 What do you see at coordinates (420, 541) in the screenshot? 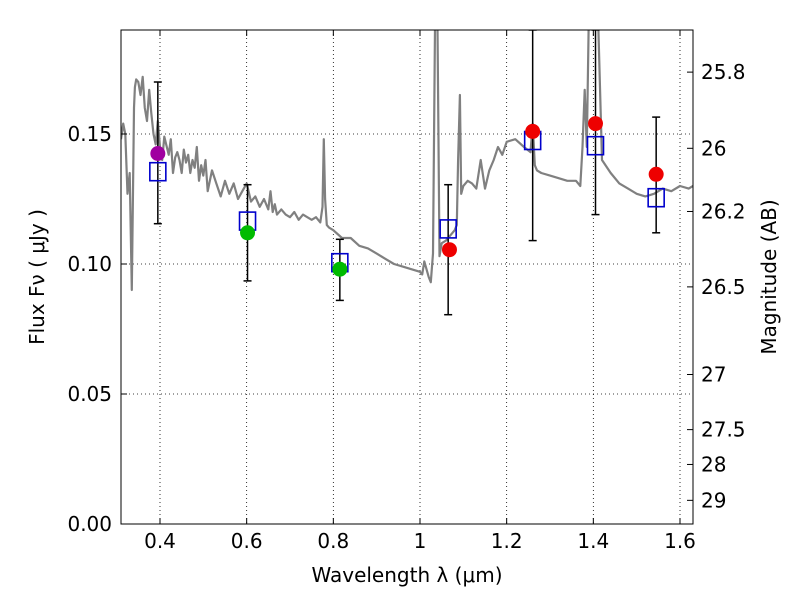
I see `x-tick-label: 1` at bounding box center [420, 541].